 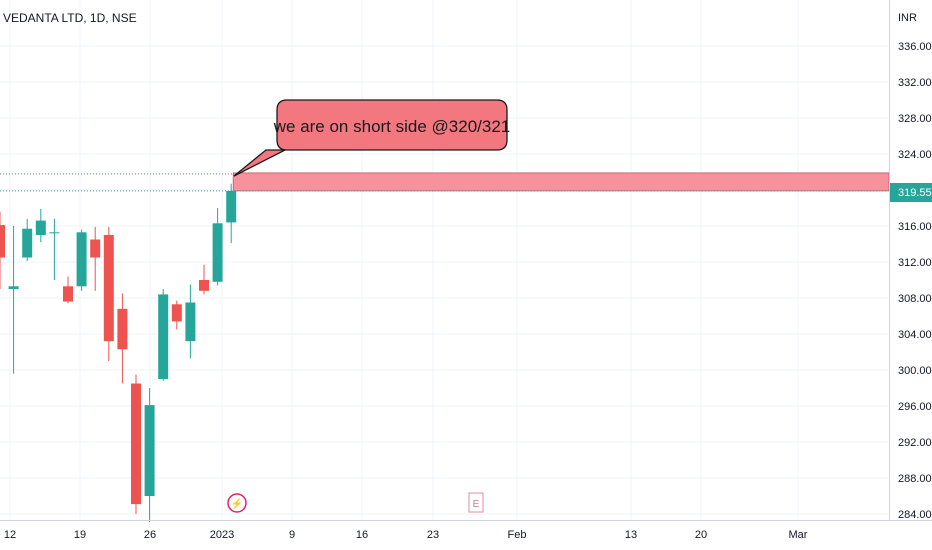 I want to click on annotation-text: we are on short side @320/321, so click(x=392, y=126).